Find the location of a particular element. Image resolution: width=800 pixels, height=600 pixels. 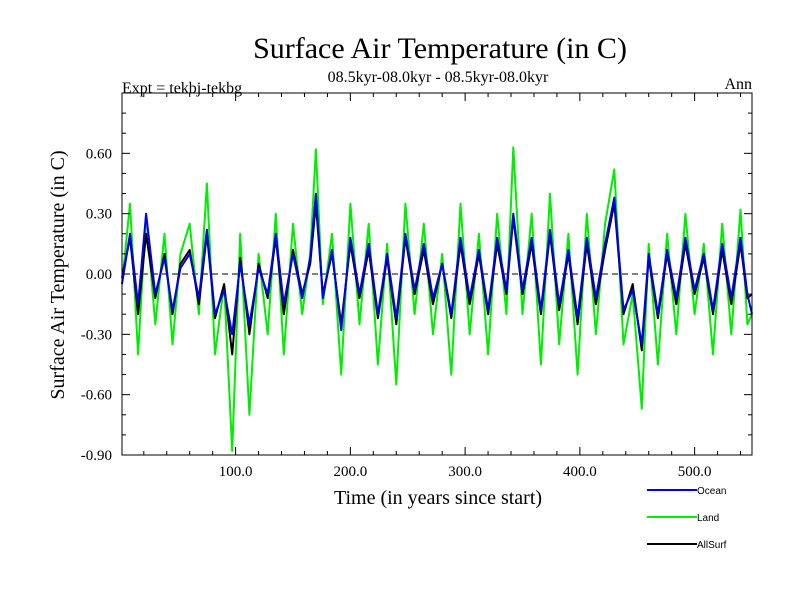

y-tick-label: 0.00 is located at coordinates (99, 275).